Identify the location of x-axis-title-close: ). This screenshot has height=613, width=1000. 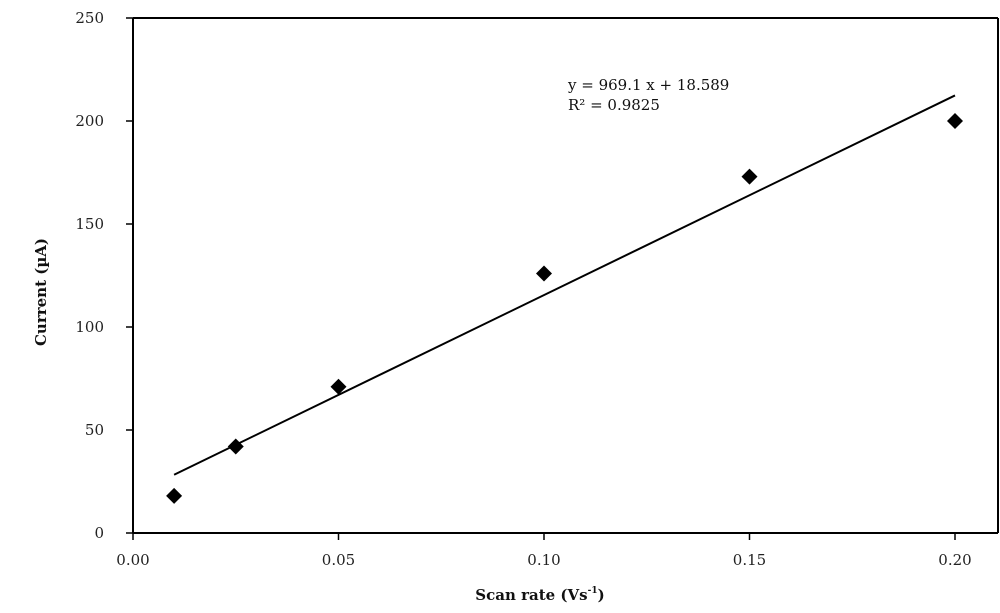
(601, 595).